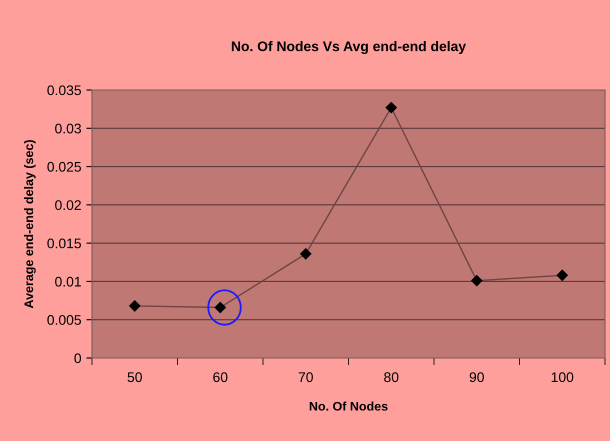 The image size is (610, 441). Describe the element at coordinates (64, 167) in the screenshot. I see `y-tick-label: 0.025` at that location.